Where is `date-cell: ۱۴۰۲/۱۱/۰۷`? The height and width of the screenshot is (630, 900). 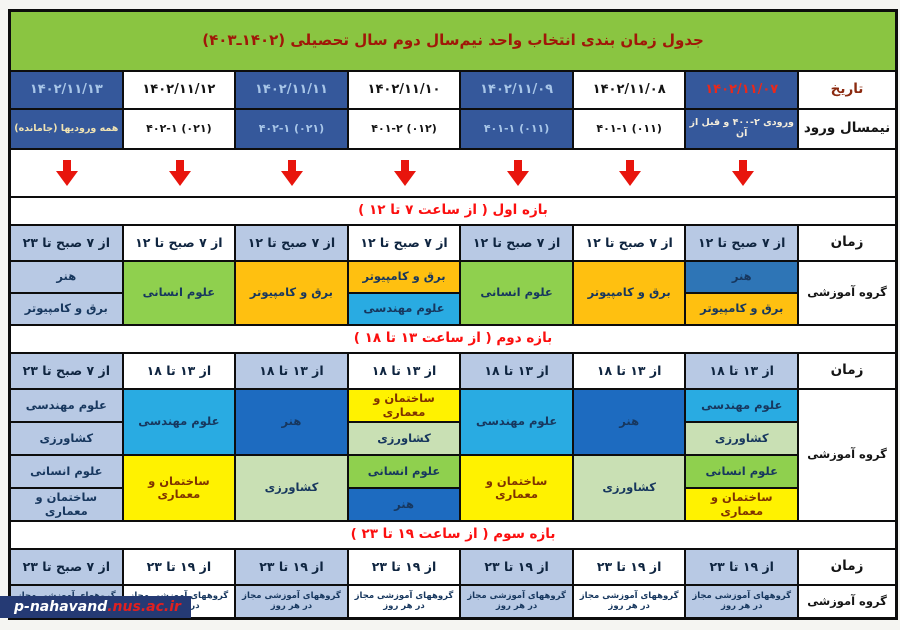
date-cell: ۱۴۰۲/۱۱/۰۷ is located at coordinates (741, 90).